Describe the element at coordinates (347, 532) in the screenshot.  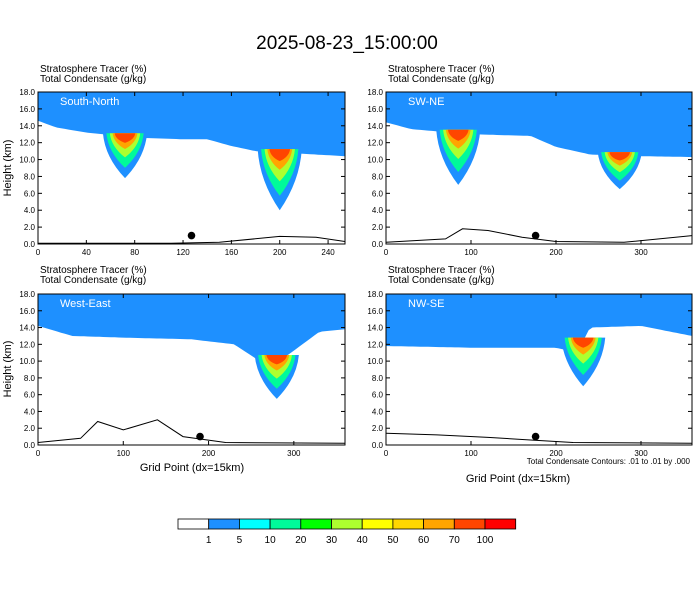
I see `colorbar: 1 5 10 20 30 40 50 60 70 100` at that location.